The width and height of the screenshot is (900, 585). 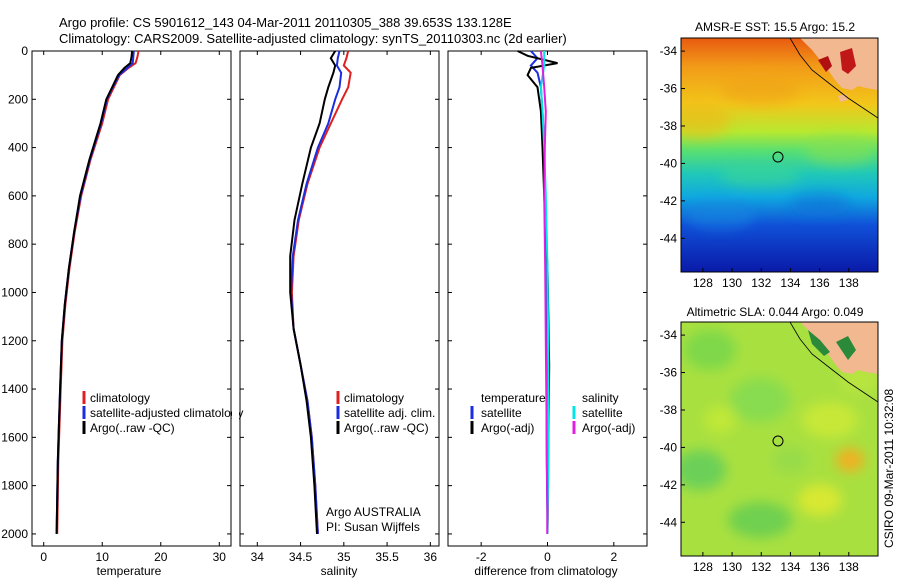 What do you see at coordinates (387, 557) in the screenshot?
I see `x-tick-label: 35.5` at bounding box center [387, 557].